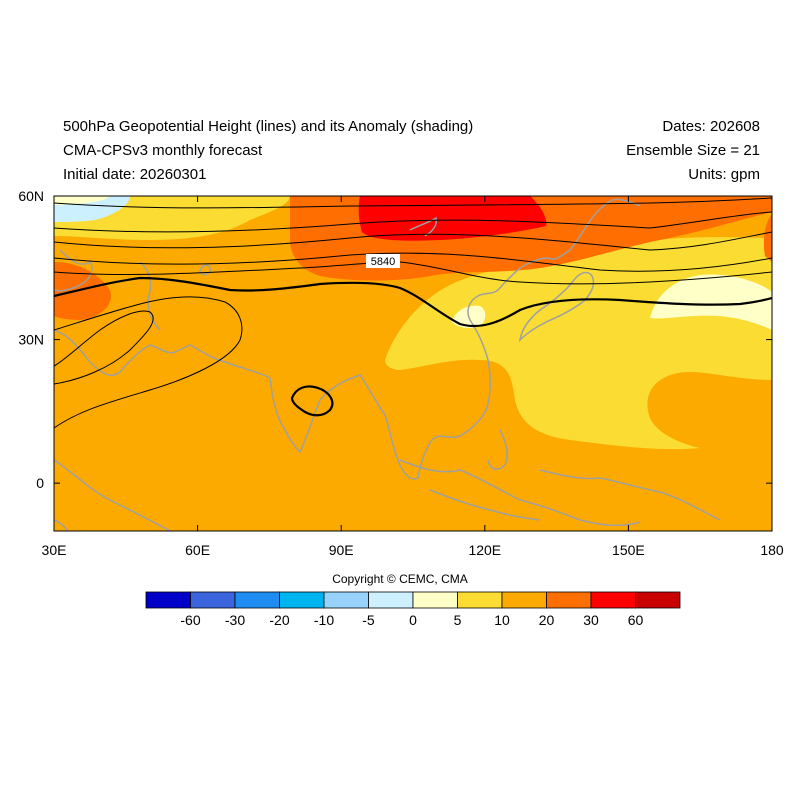 The height and width of the screenshot is (800, 800). Describe the element at coordinates (197, 550) in the screenshot. I see `lon-tick-label: 60E` at that location.